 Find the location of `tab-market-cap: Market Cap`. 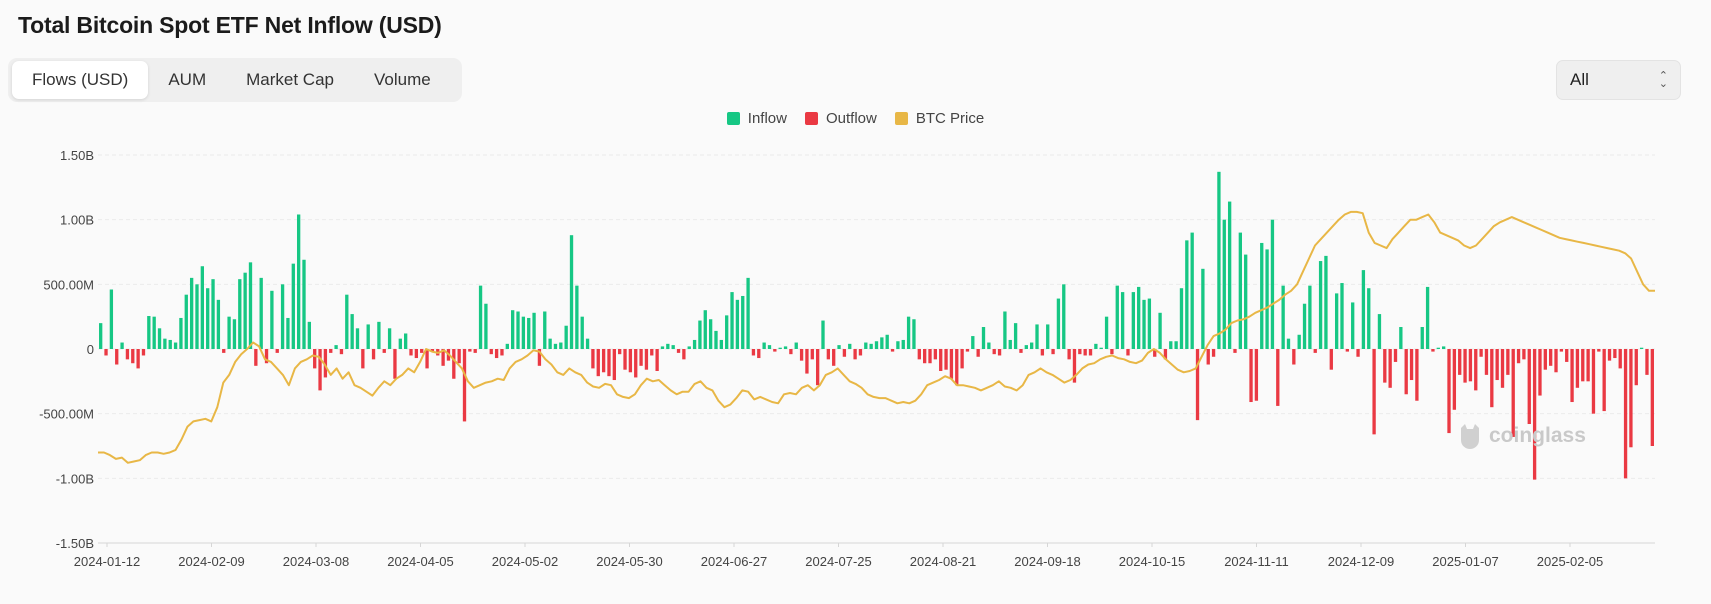

tab-market-cap: Market Cap is located at coordinates (290, 79).